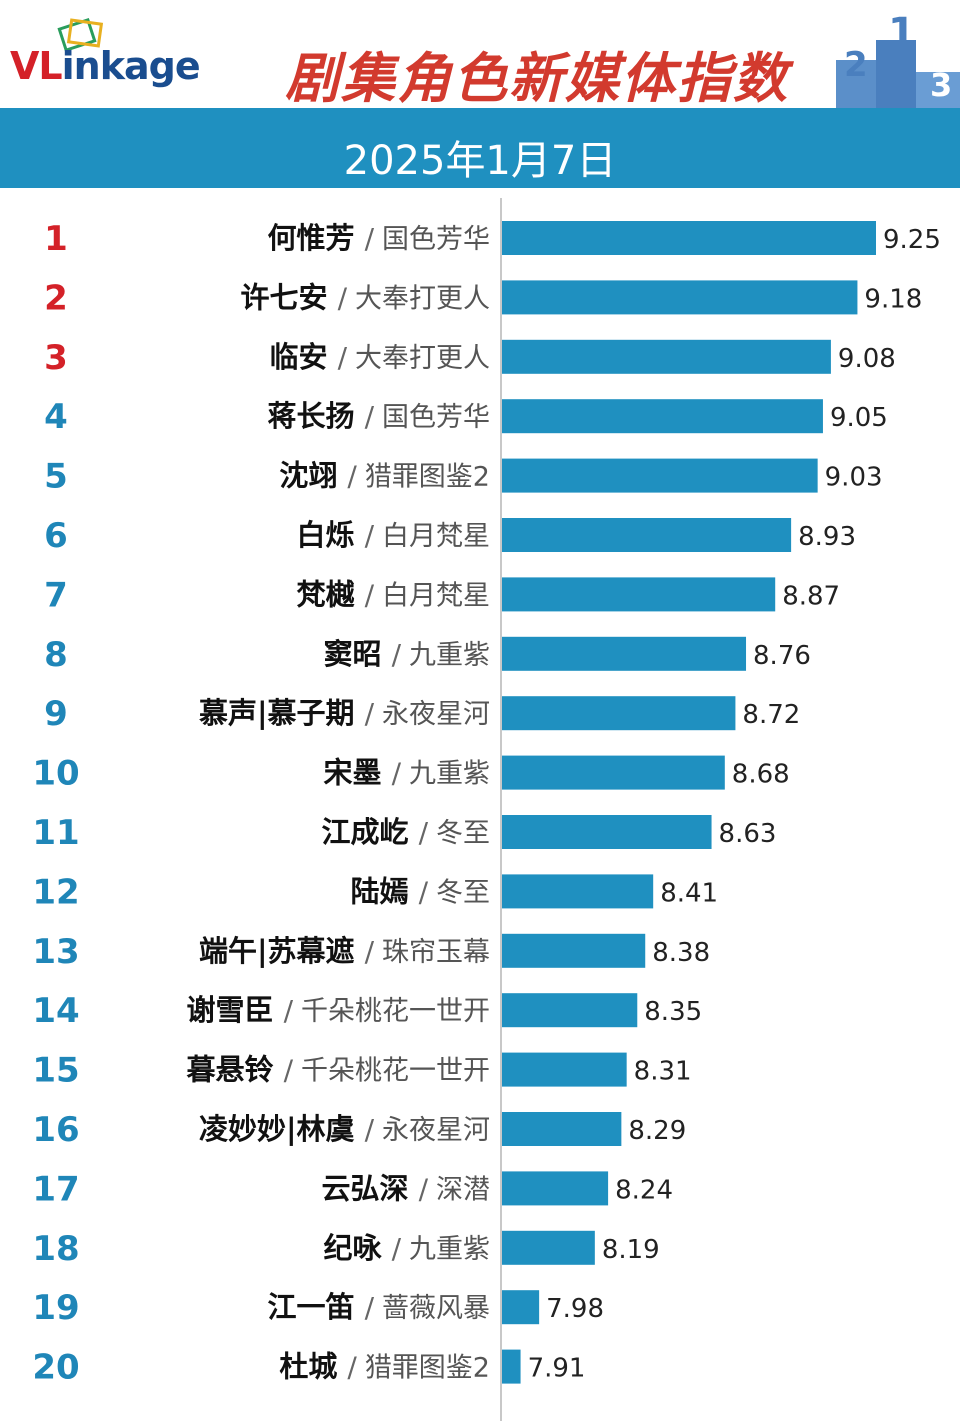 This screenshot has width=960, height=1421. Describe the element at coordinates (811, 596) in the screenshot. I see `value-label: 8.87` at that location.